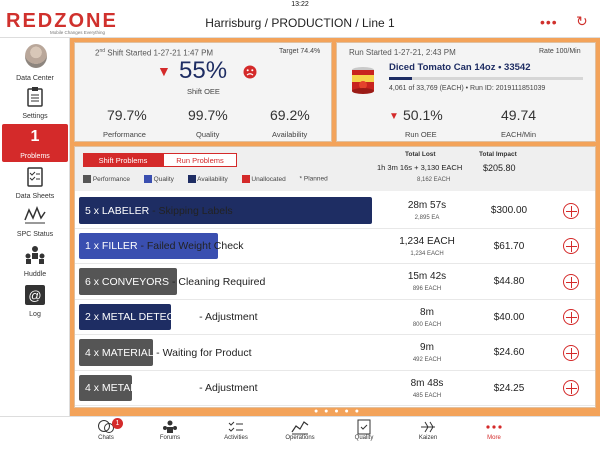 Image resolution: width=600 pixels, height=450 pixels. What do you see at coordinates (427, 218) in the screenshot?
I see `problem-lost-sub: 2,895 EA` at bounding box center [427, 218].